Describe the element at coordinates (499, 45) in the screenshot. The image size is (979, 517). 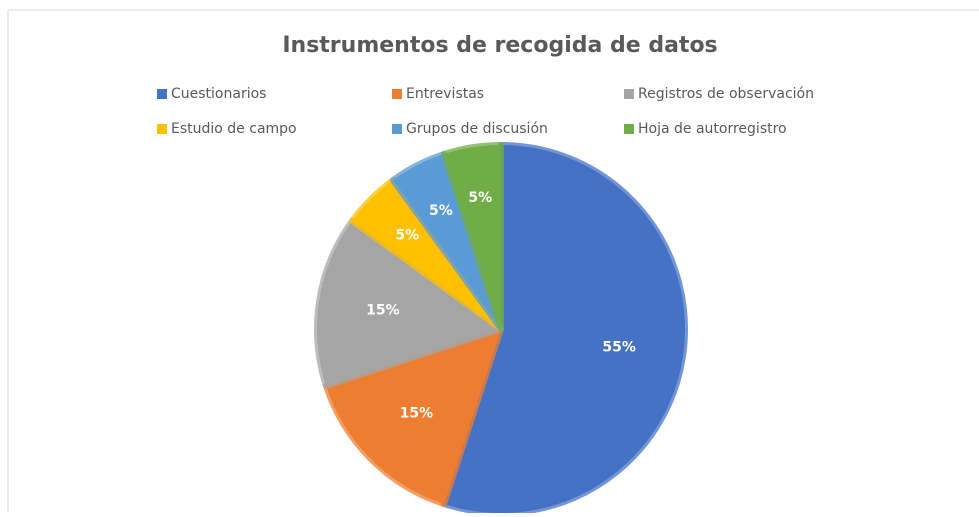
I see `chart-title: Instrumentos de recogida de datos` at that location.